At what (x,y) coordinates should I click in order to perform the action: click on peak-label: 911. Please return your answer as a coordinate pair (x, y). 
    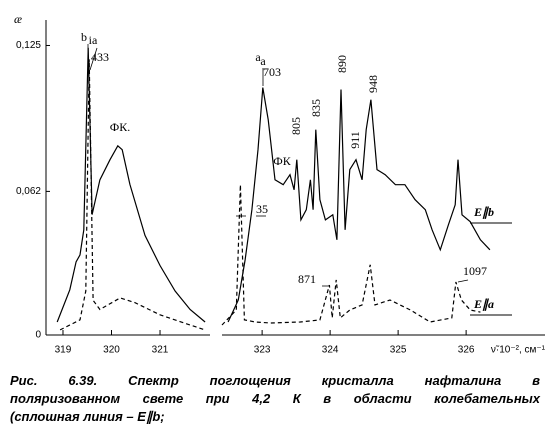
    Looking at the image, I should click on (355, 140).